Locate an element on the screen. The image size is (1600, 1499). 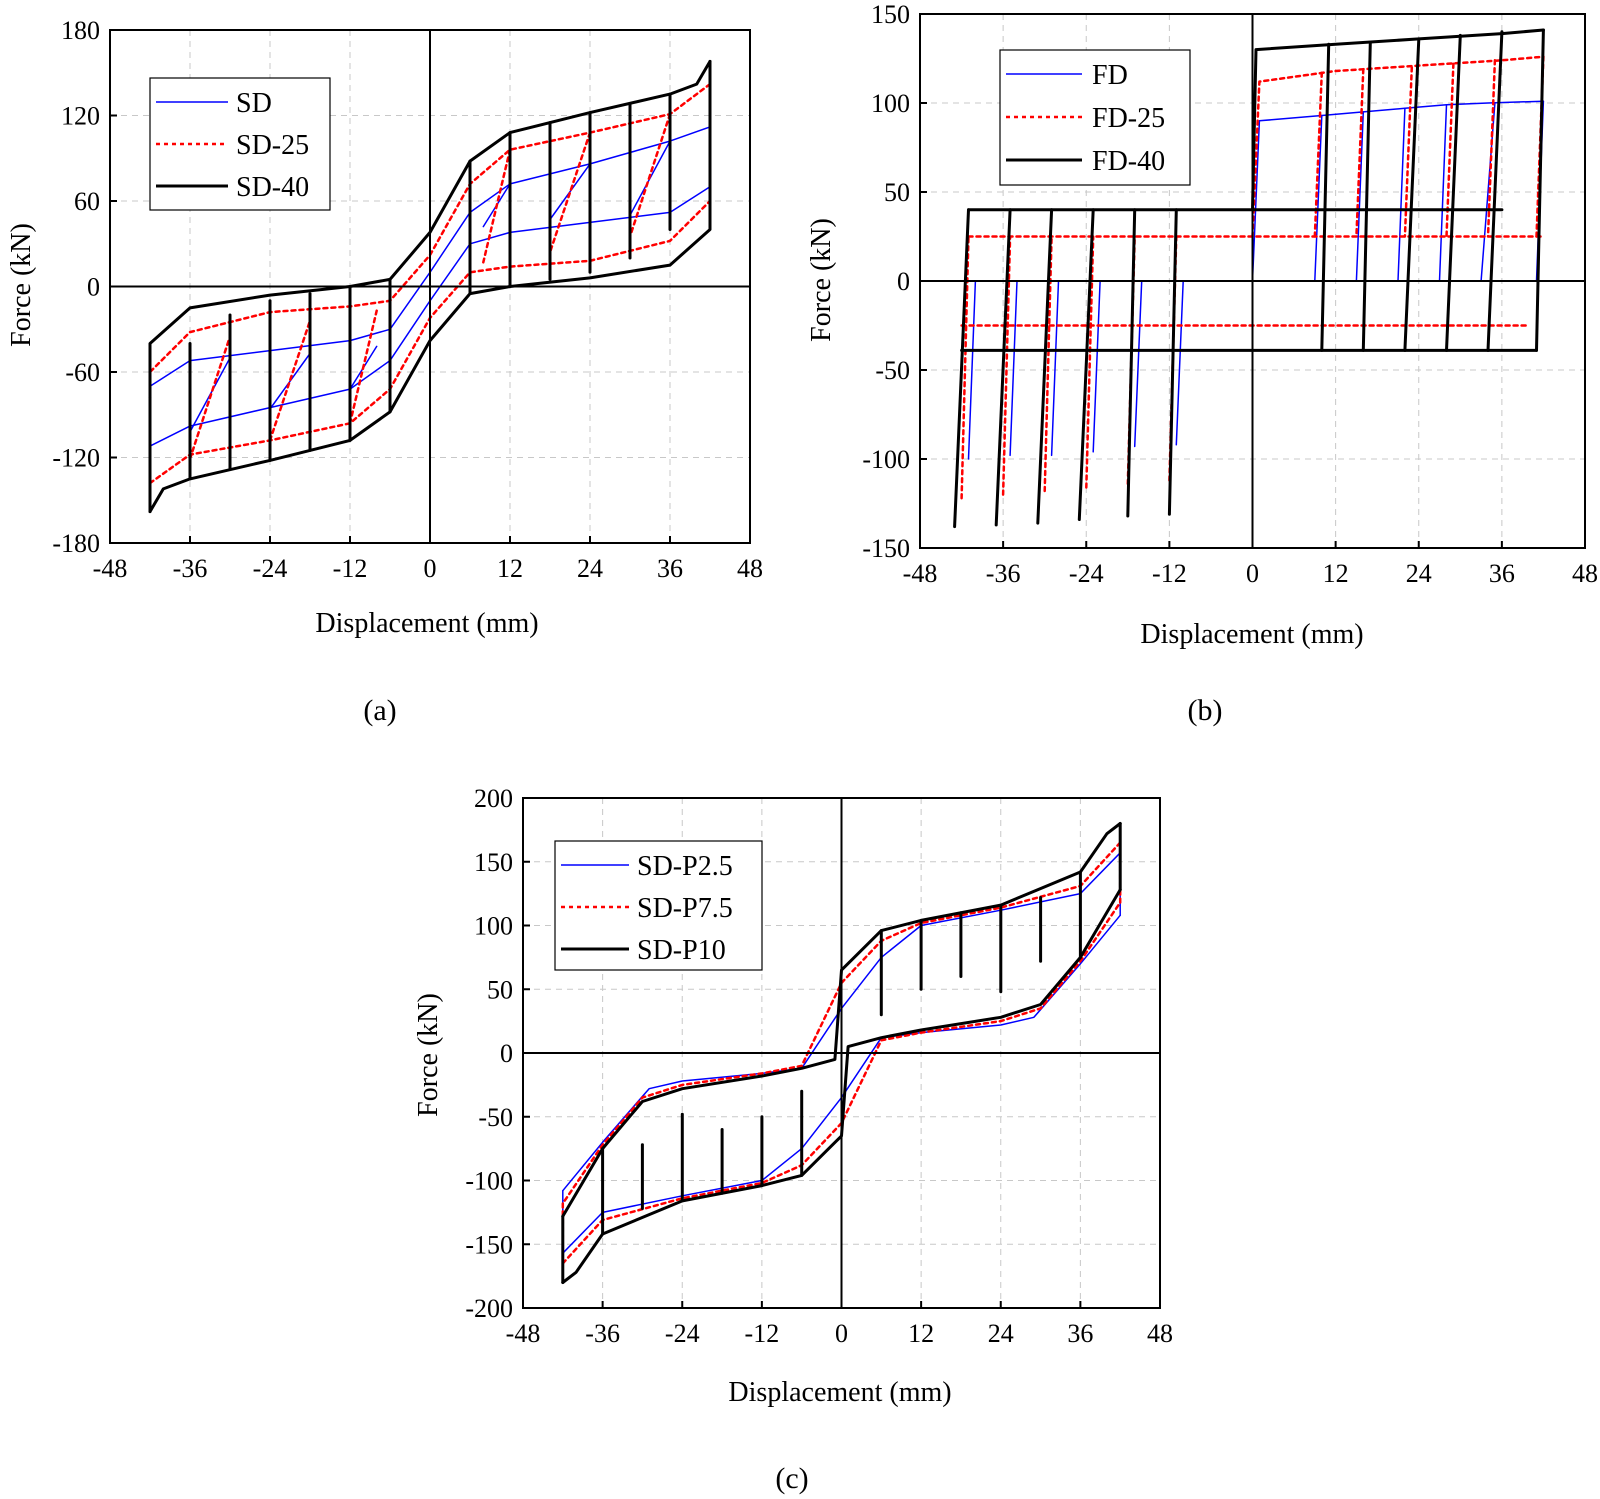
panel-label-a: (a) is located at coordinates (379, 710).